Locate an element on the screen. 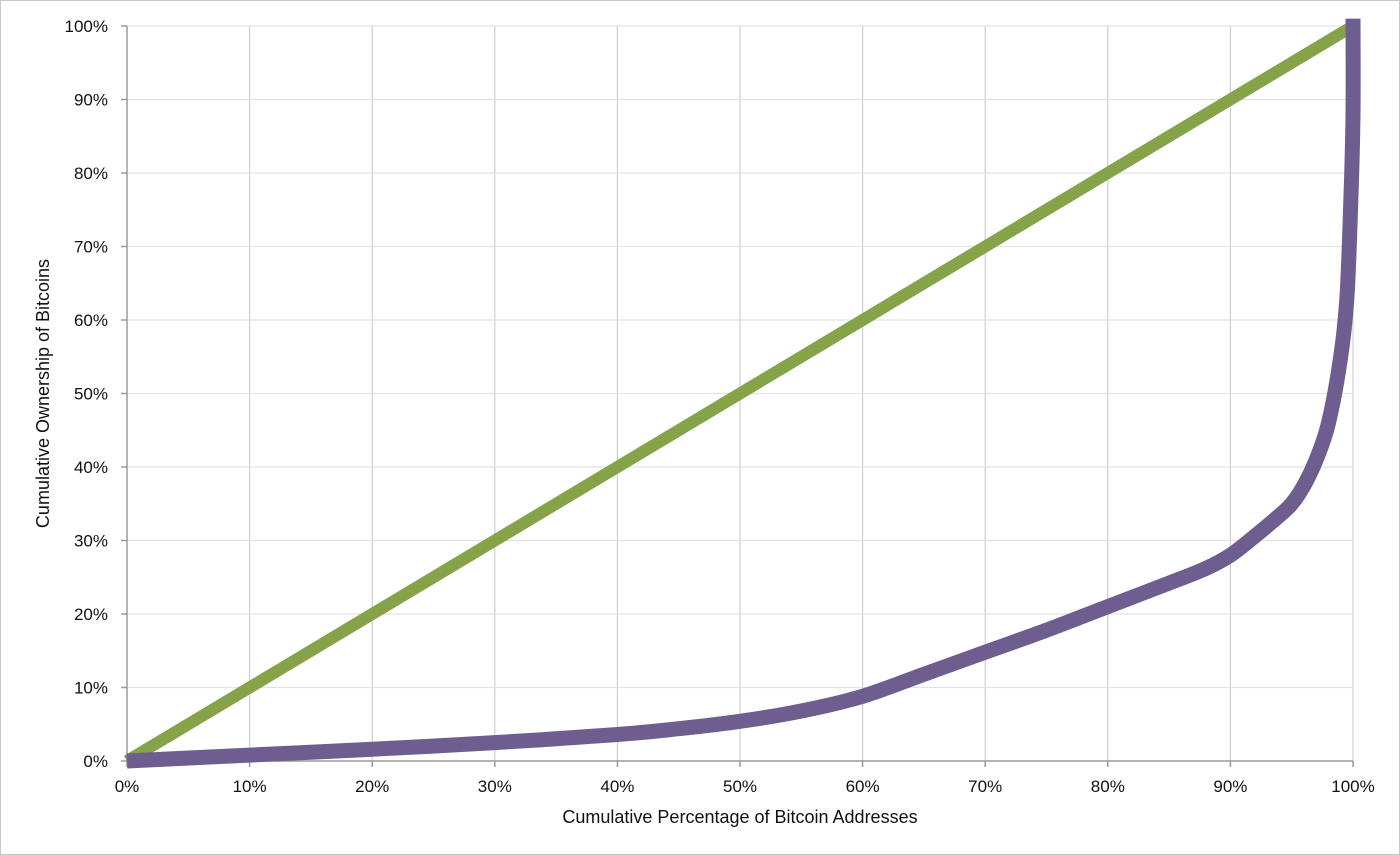 The width and height of the screenshot is (1400, 855). x-tick-label: 30% is located at coordinates (495, 786).